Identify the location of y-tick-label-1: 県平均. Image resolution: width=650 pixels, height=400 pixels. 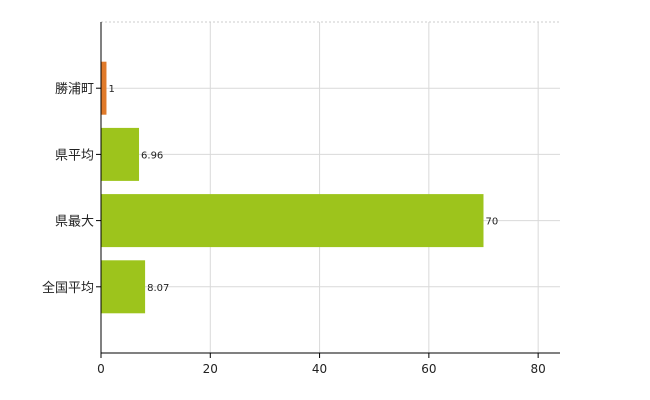
(74, 155).